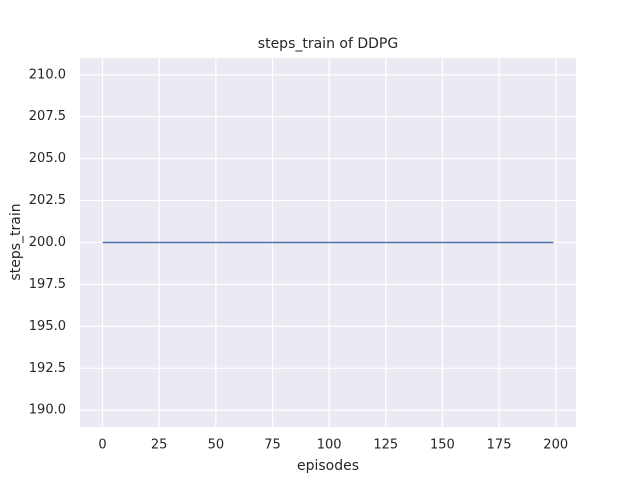 The height and width of the screenshot is (480, 640). I want to click on x-tick-label: 50, so click(216, 445).